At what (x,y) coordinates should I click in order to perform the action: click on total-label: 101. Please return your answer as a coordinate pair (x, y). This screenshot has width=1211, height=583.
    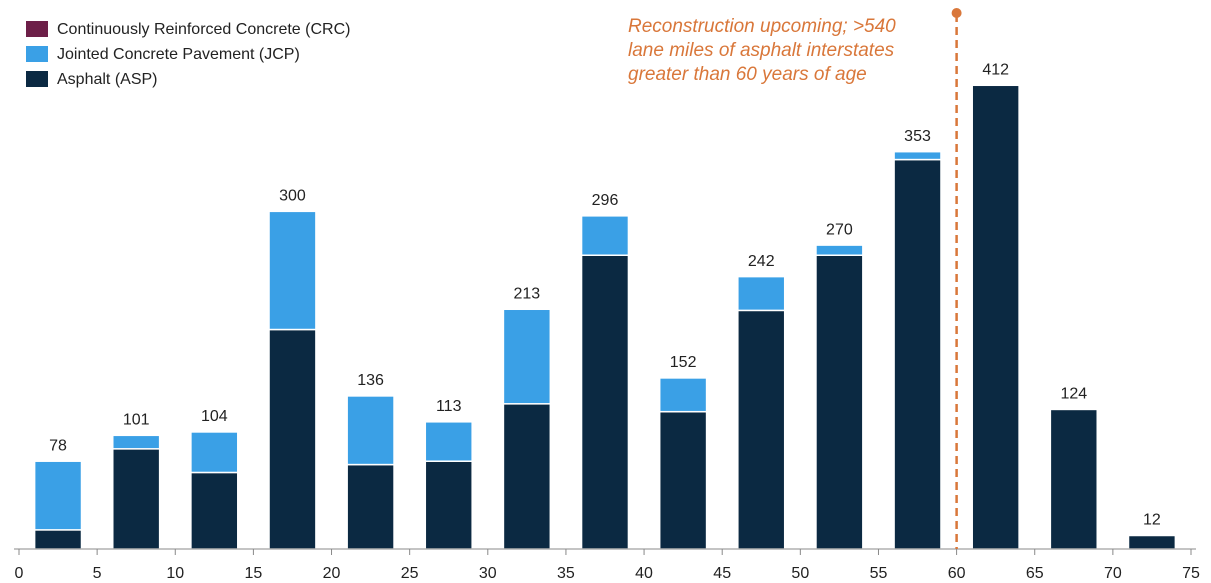
    Looking at the image, I should click on (136, 420).